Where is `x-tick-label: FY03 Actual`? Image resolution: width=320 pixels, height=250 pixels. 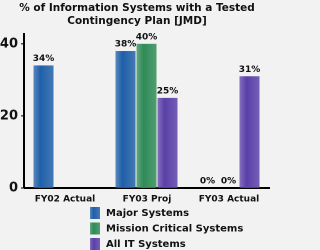
x-tick-label: FY03 Actual is located at coordinates (229, 200).